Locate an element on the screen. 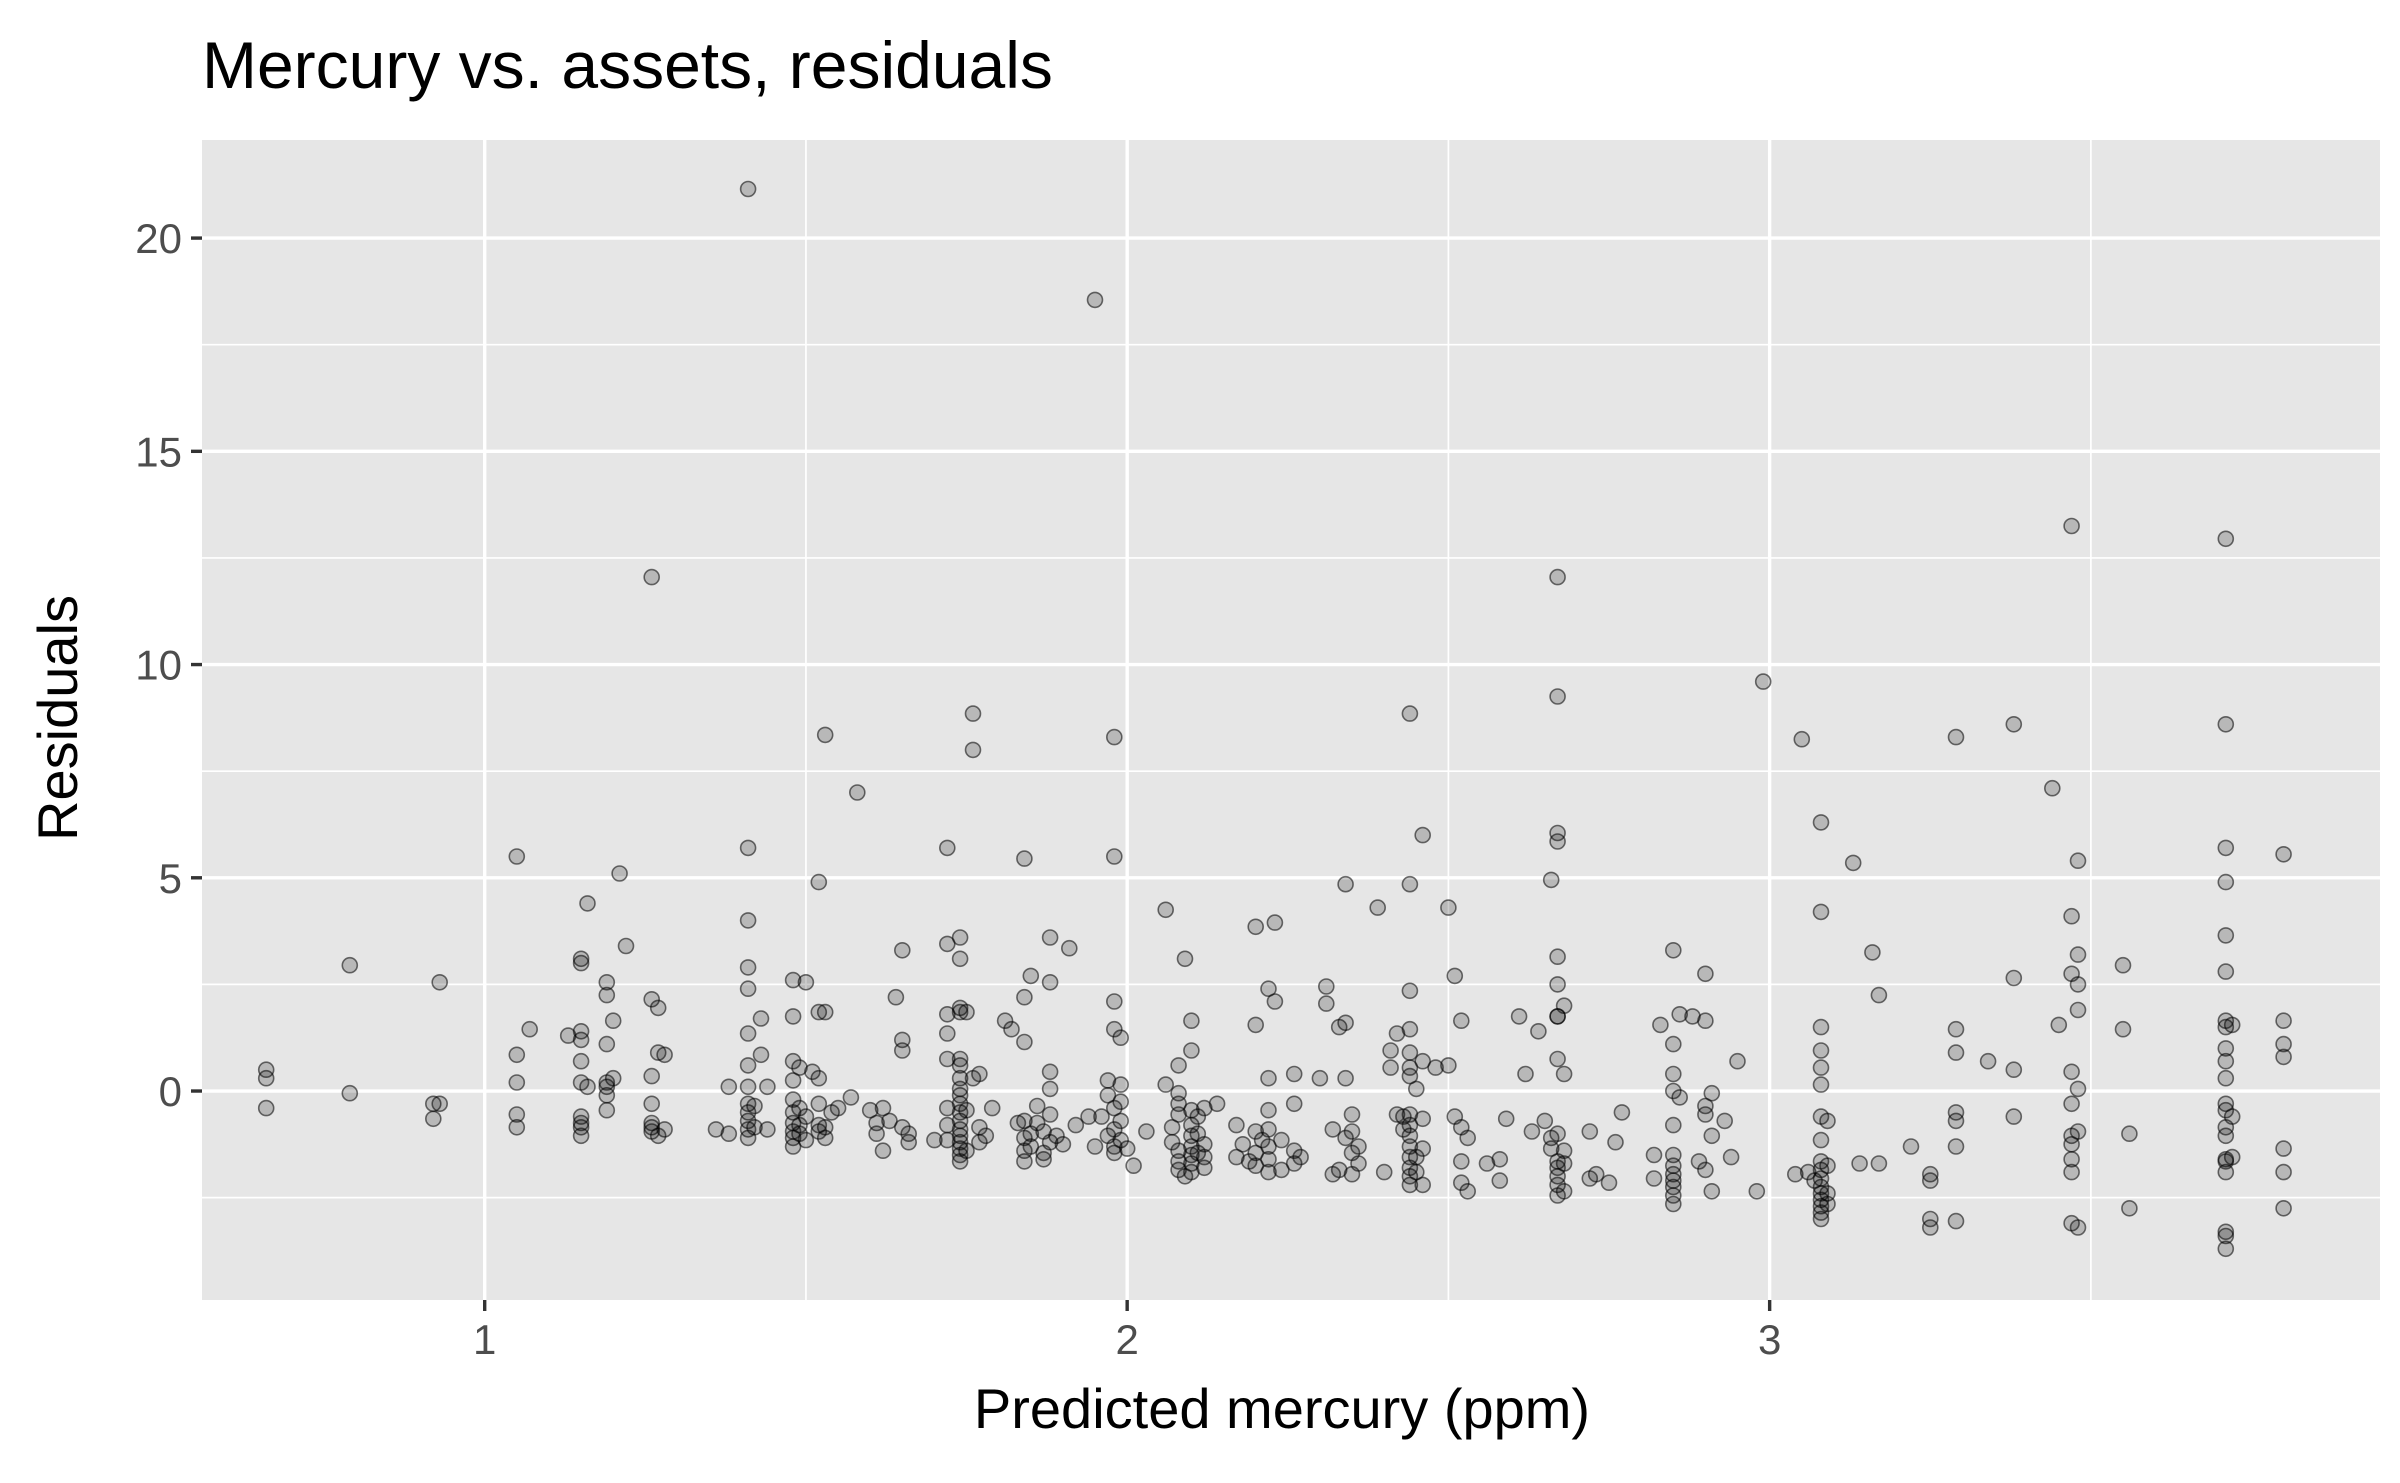 Image resolution: width=2400 pixels, height=1483 pixels. x-tick-label: 1 is located at coordinates (484, 1339).